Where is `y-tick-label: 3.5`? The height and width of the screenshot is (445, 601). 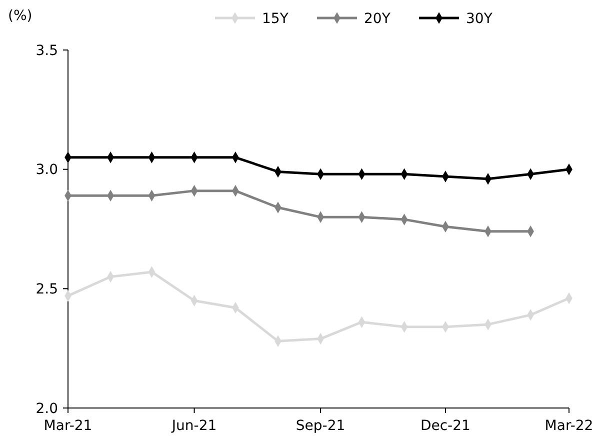 y-tick-label: 3.5 is located at coordinates (47, 50).